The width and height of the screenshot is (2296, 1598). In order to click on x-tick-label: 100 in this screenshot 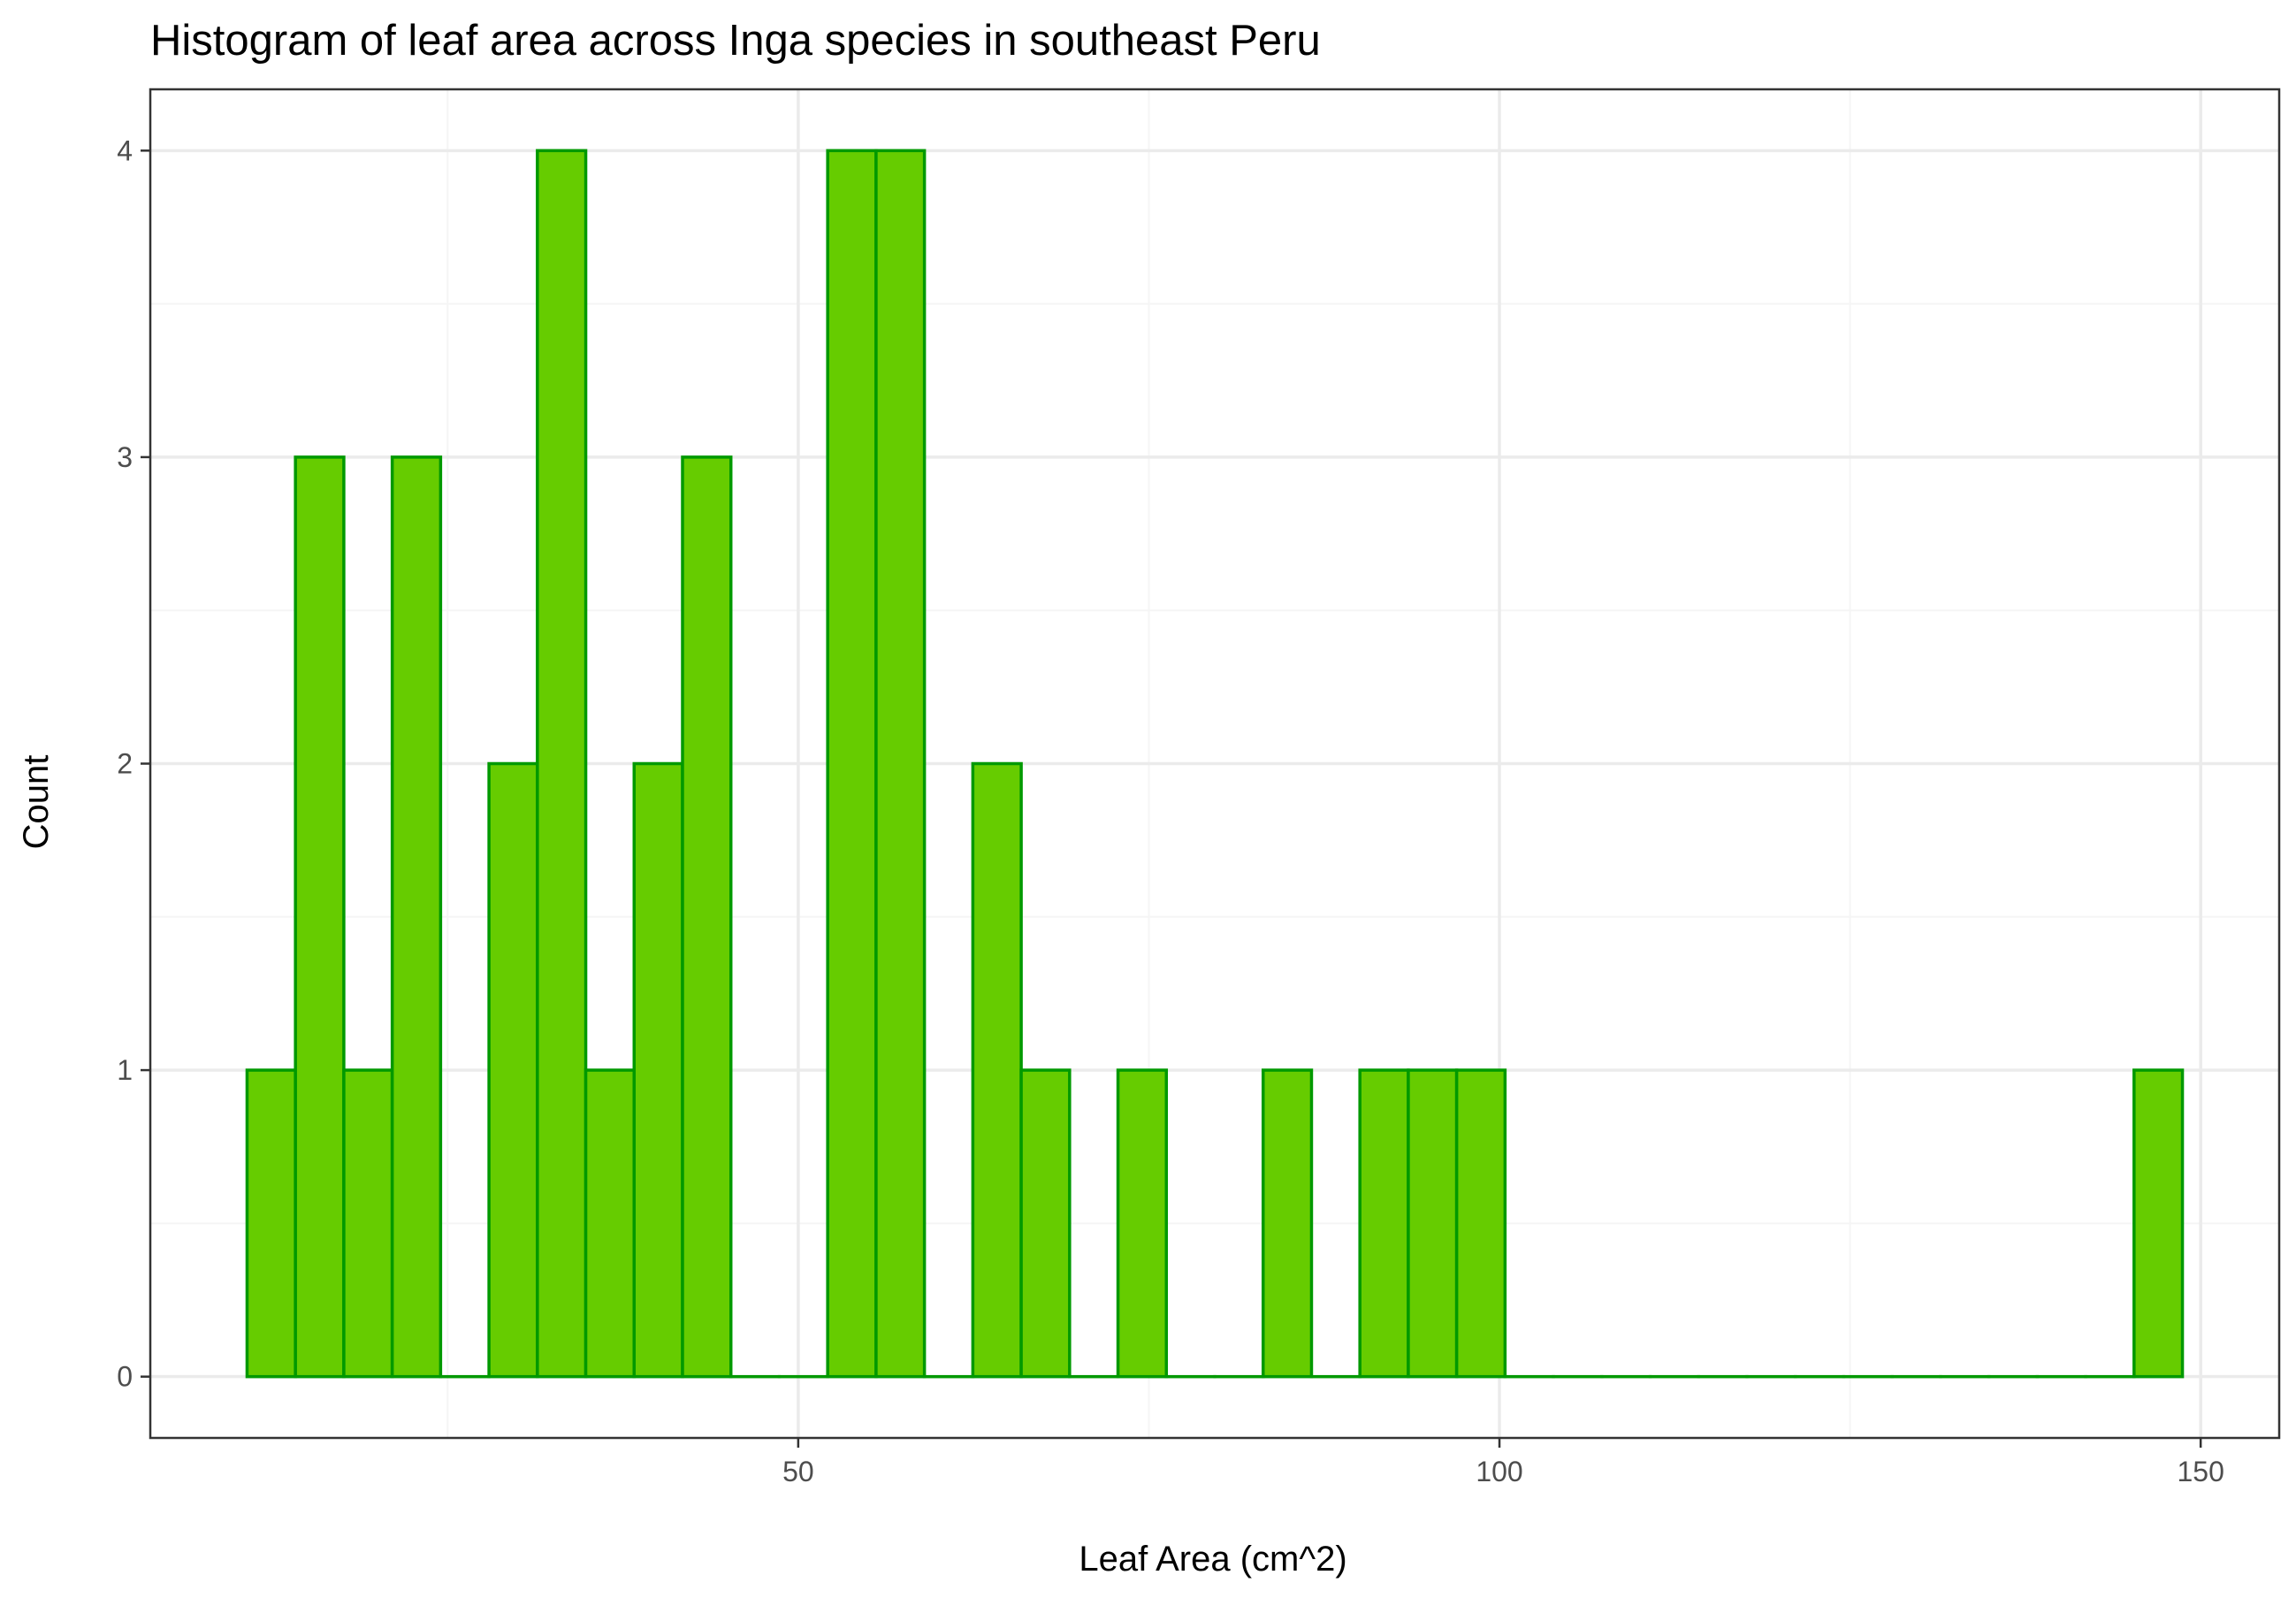, I will do `click(1499, 1471)`.